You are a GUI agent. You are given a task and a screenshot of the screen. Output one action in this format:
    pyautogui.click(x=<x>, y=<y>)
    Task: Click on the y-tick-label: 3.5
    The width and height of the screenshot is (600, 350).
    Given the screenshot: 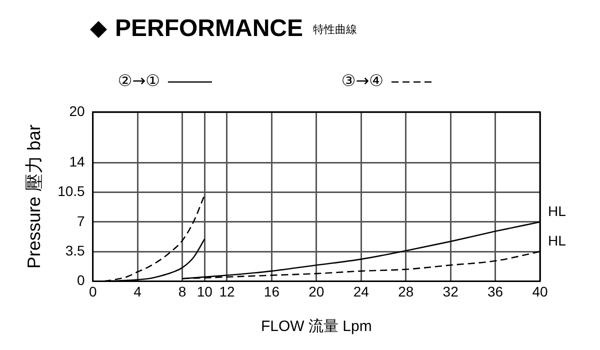 What is the action you would take?
    pyautogui.click(x=75, y=250)
    